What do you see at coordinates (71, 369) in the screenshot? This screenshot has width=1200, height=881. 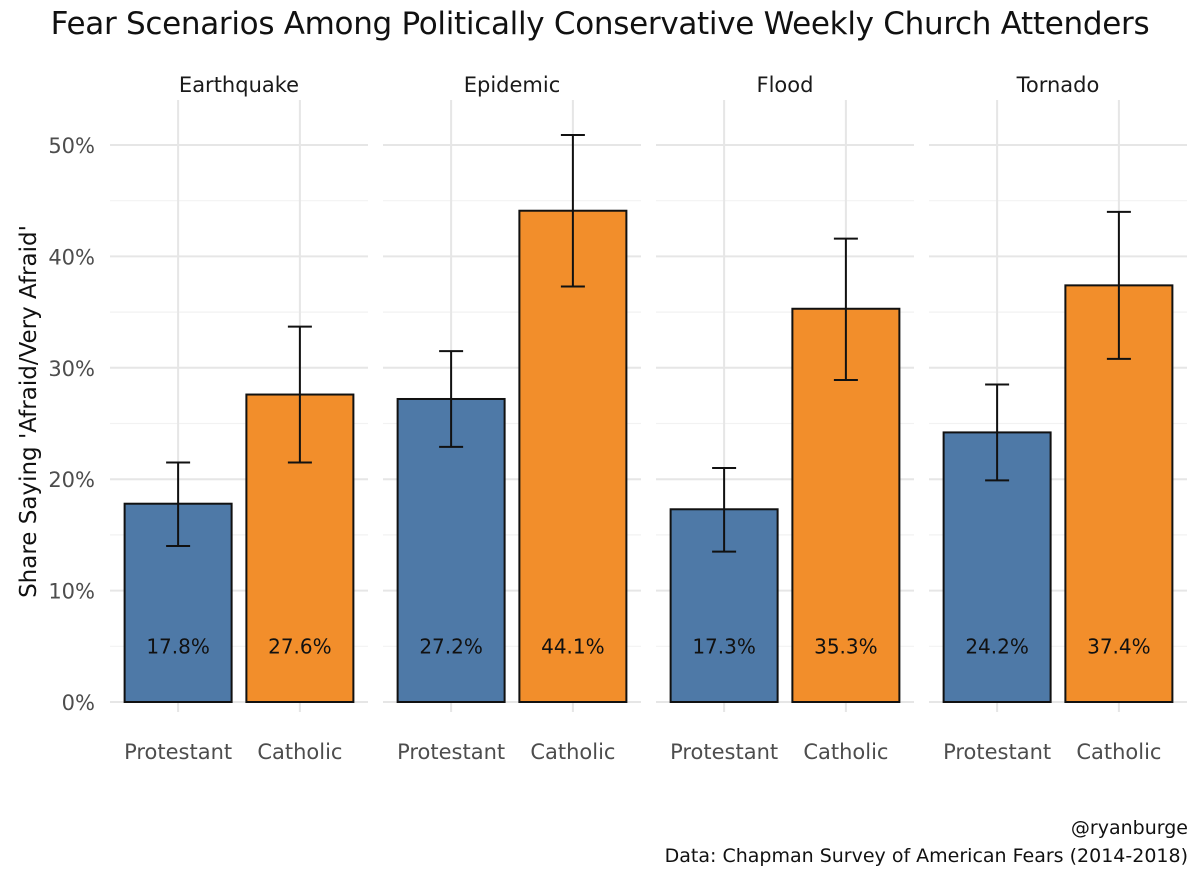 I see `y-tick-label: 30%` at bounding box center [71, 369].